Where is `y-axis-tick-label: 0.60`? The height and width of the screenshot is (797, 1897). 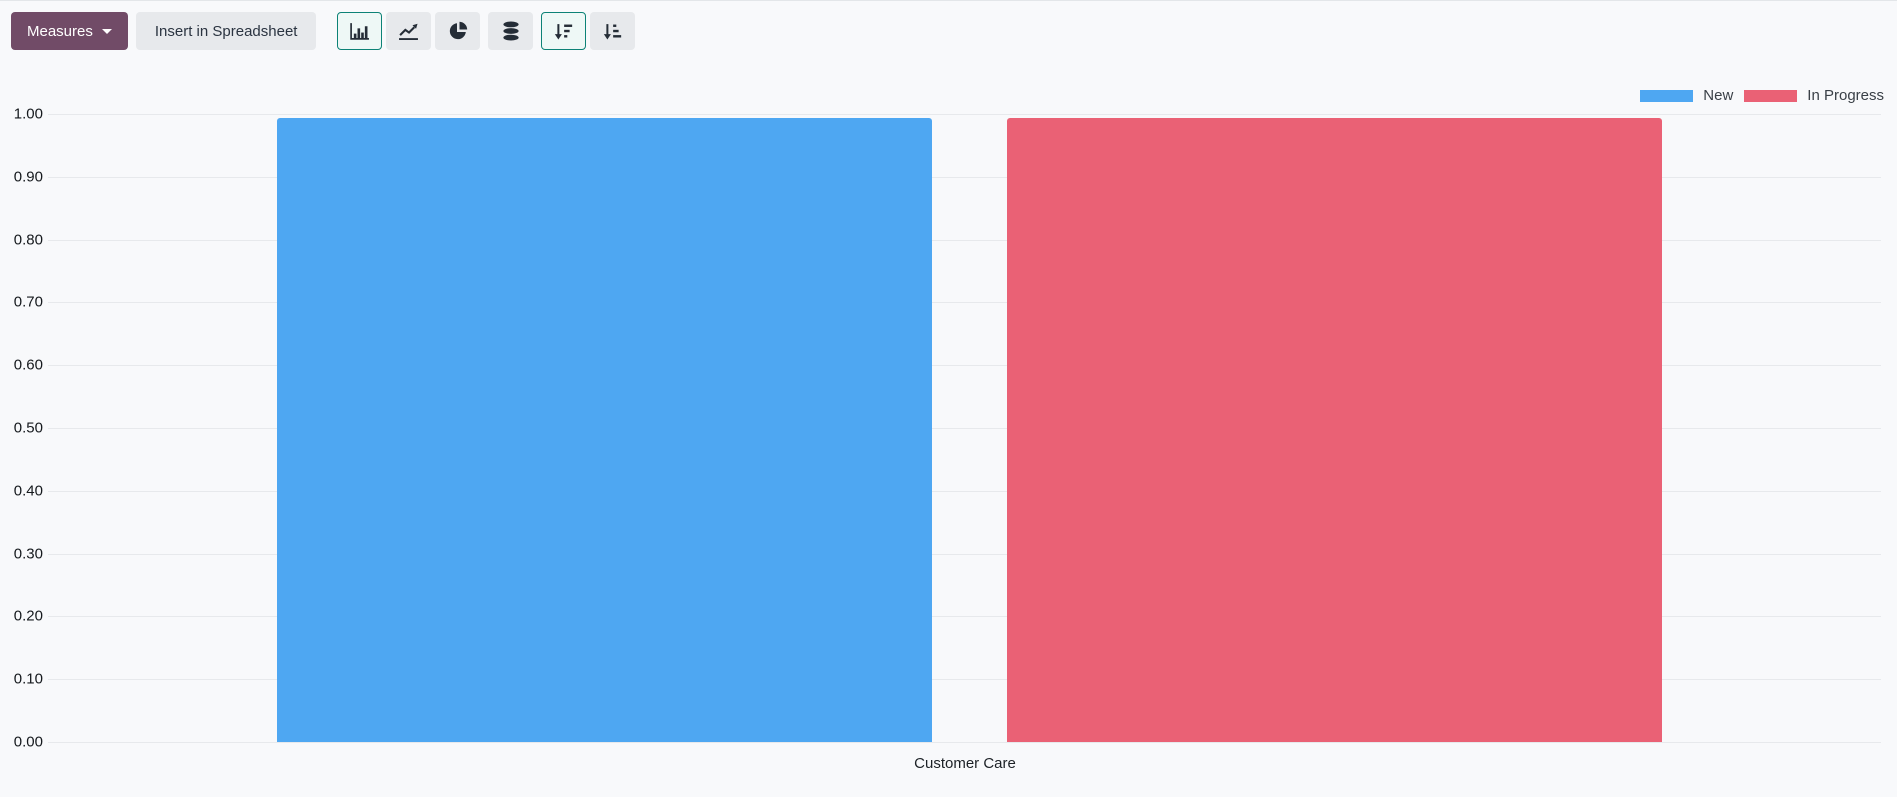 y-axis-tick-label: 0.60 is located at coordinates (28, 365).